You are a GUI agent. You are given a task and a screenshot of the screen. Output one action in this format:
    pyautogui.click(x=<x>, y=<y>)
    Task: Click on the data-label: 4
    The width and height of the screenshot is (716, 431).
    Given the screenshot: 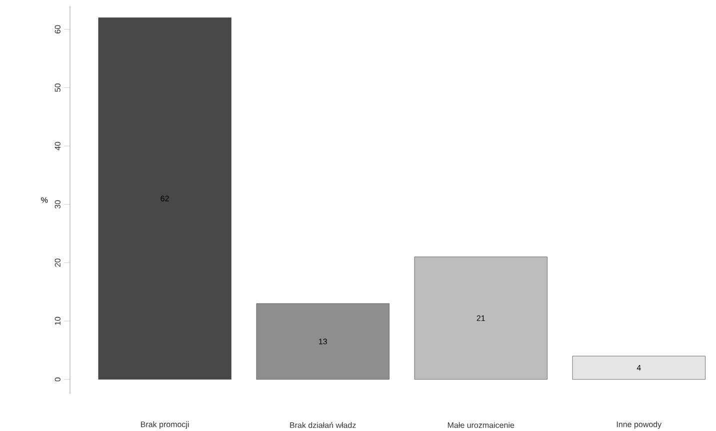 What is the action you would take?
    pyautogui.click(x=638, y=367)
    